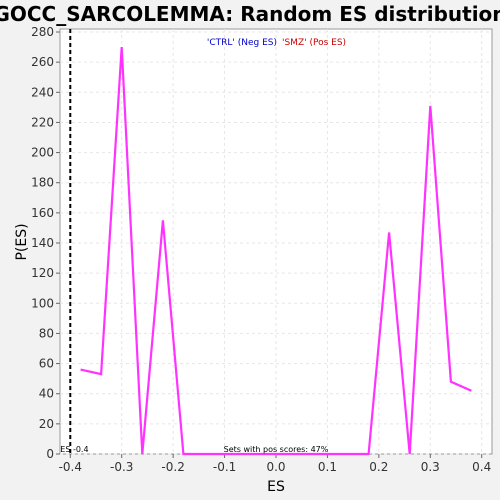 The width and height of the screenshot is (500, 500). I want to click on x-tick-label: 0.4, so click(481, 467).